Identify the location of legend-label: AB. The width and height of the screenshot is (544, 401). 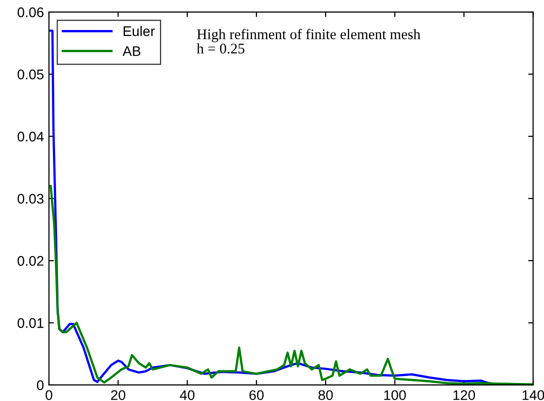
(131, 51).